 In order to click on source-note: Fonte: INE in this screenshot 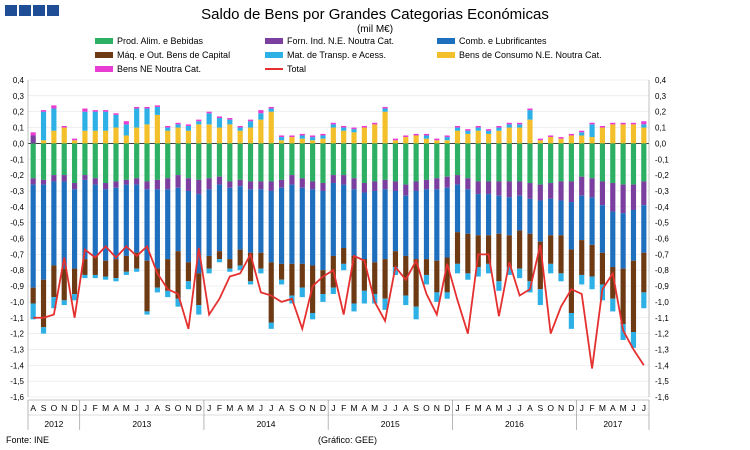, I will do `click(28, 440)`.